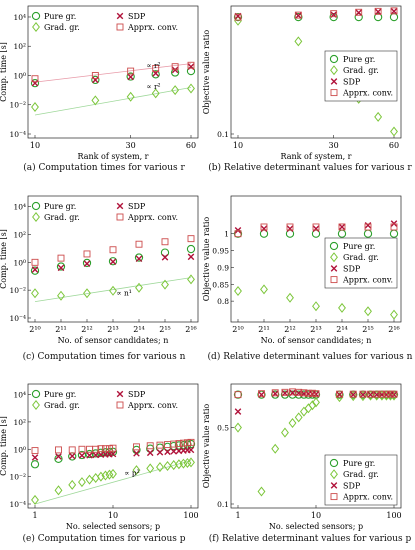  Describe the element at coordinates (4, 259) in the screenshot. I see `y-axis-label-c: Comp. time [s]` at that location.